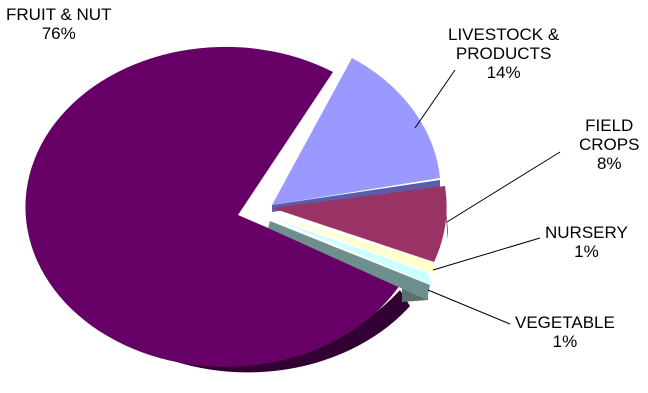 The image size is (648, 393). What do you see at coordinates (486, 254) in the screenshot?
I see `leader-line-nursery` at bounding box center [486, 254].